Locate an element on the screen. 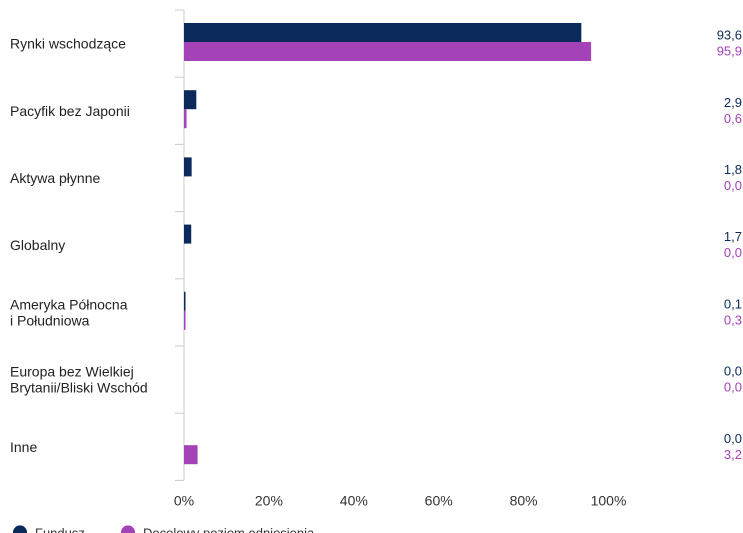  legend: Fundusz Docelowy poziom odniesienia is located at coordinates (164, 529).